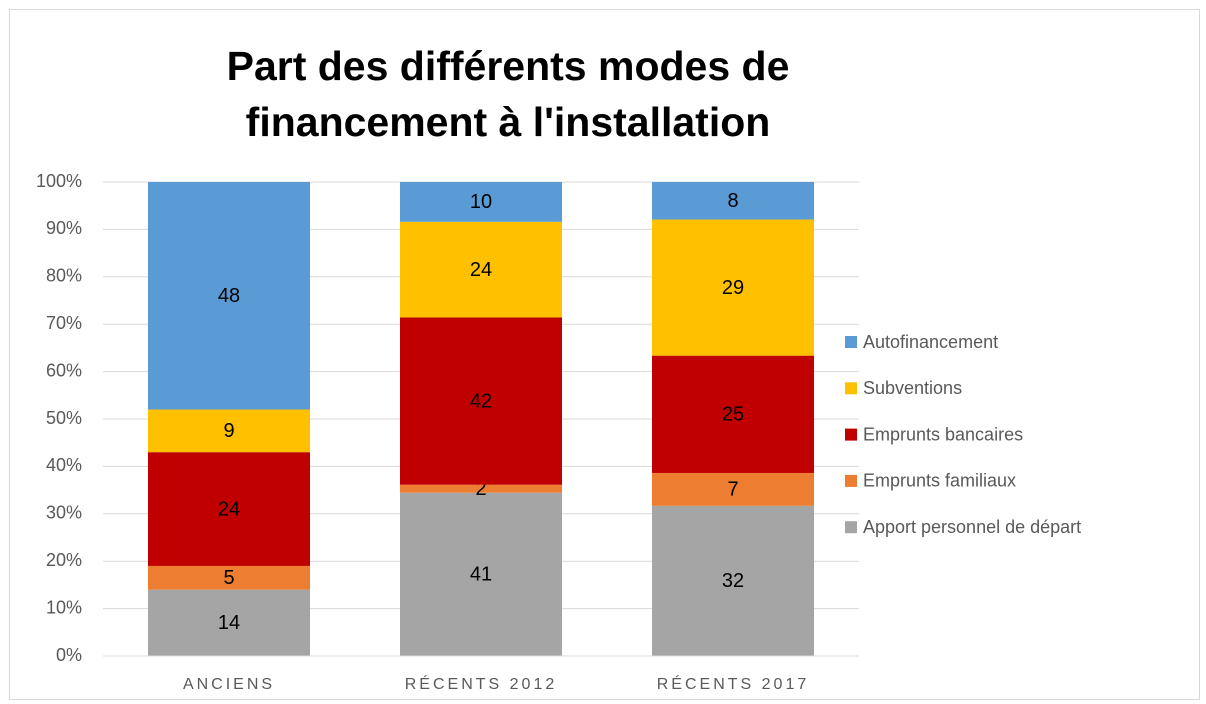  What do you see at coordinates (64, 465) in the screenshot?
I see `y-tick-label: 40%` at bounding box center [64, 465].